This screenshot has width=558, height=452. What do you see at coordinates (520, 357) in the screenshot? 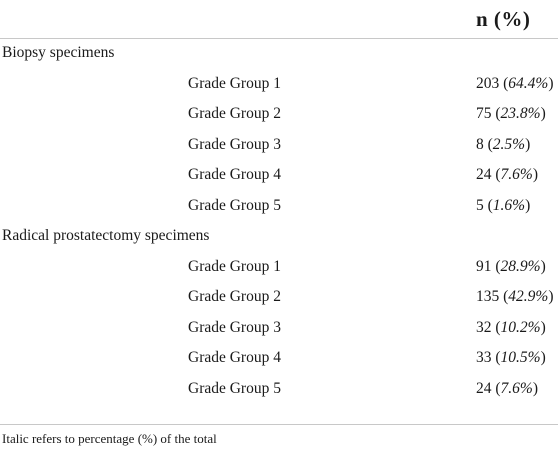
I see `percent-value: 10.5%` at bounding box center [520, 357].